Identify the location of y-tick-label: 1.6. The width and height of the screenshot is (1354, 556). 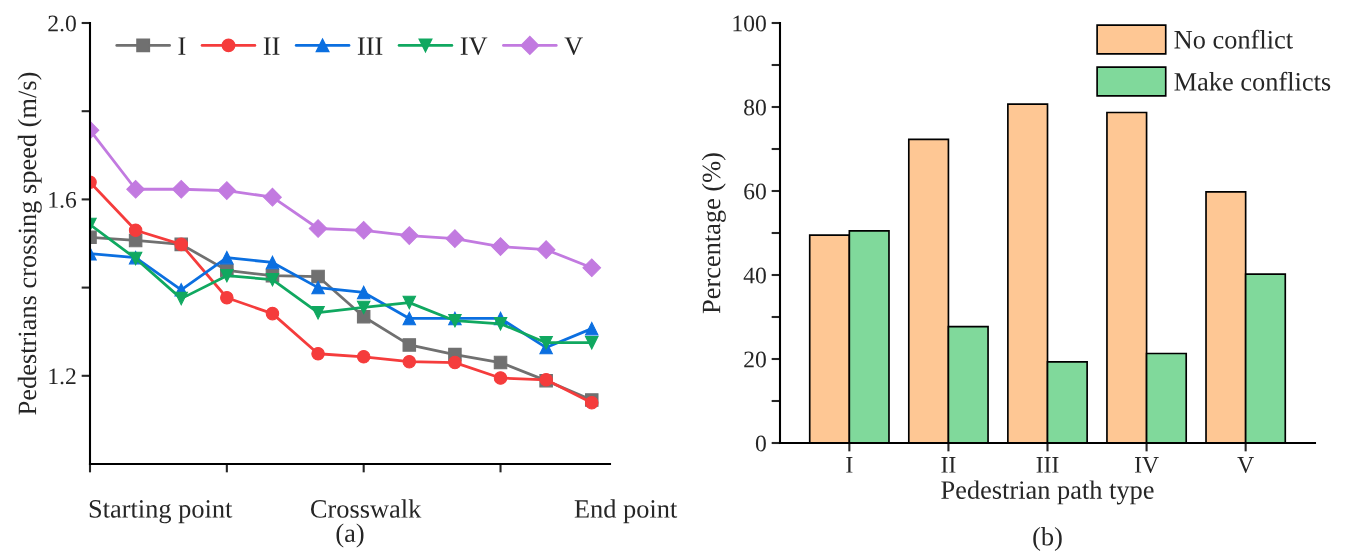
(63, 199).